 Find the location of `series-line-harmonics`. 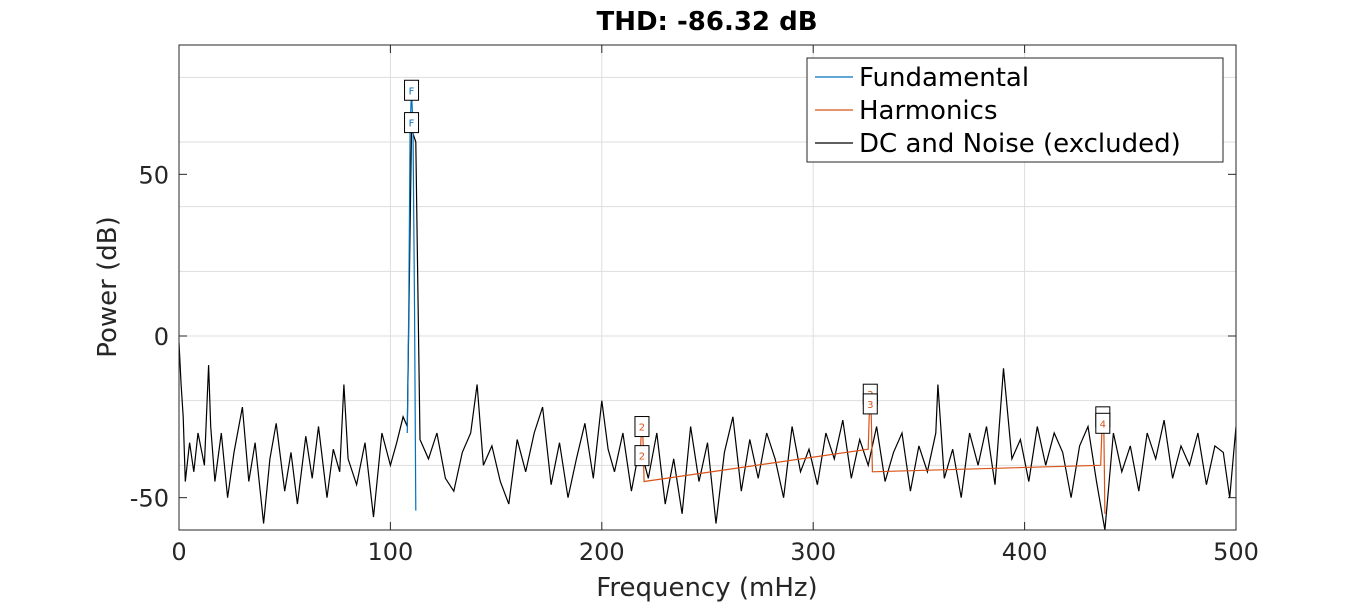

series-line-harmonics is located at coordinates (872, 455).